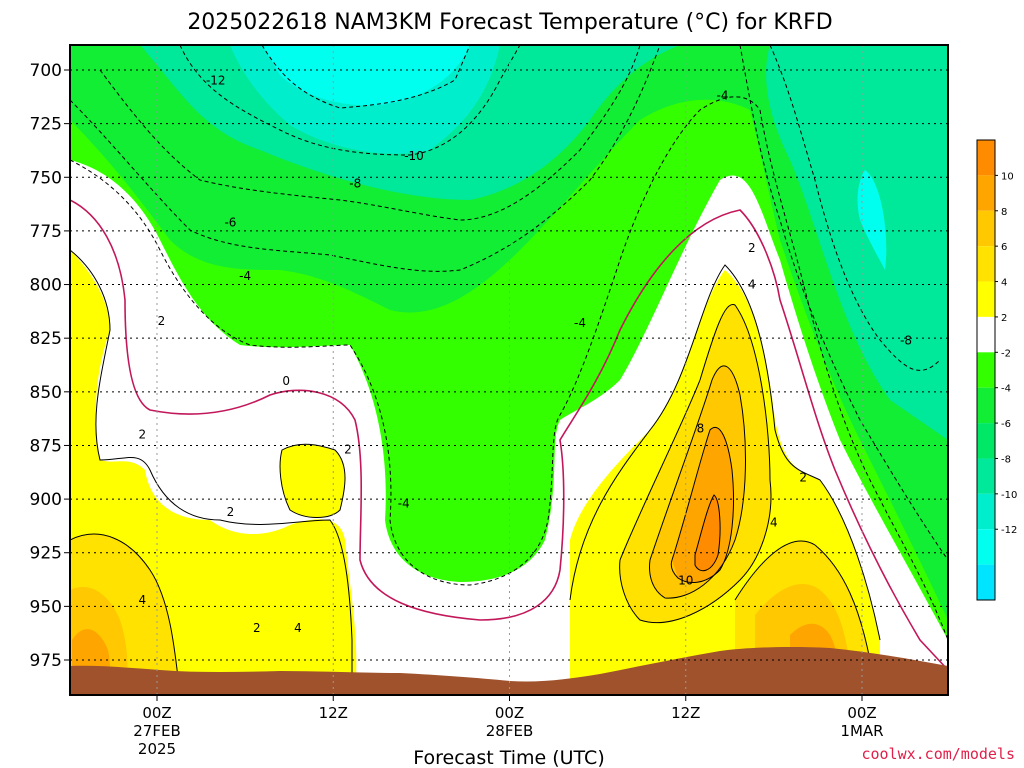  Describe the element at coordinates (46, 339) in the screenshot. I see `y-tick-label: 825` at that location.